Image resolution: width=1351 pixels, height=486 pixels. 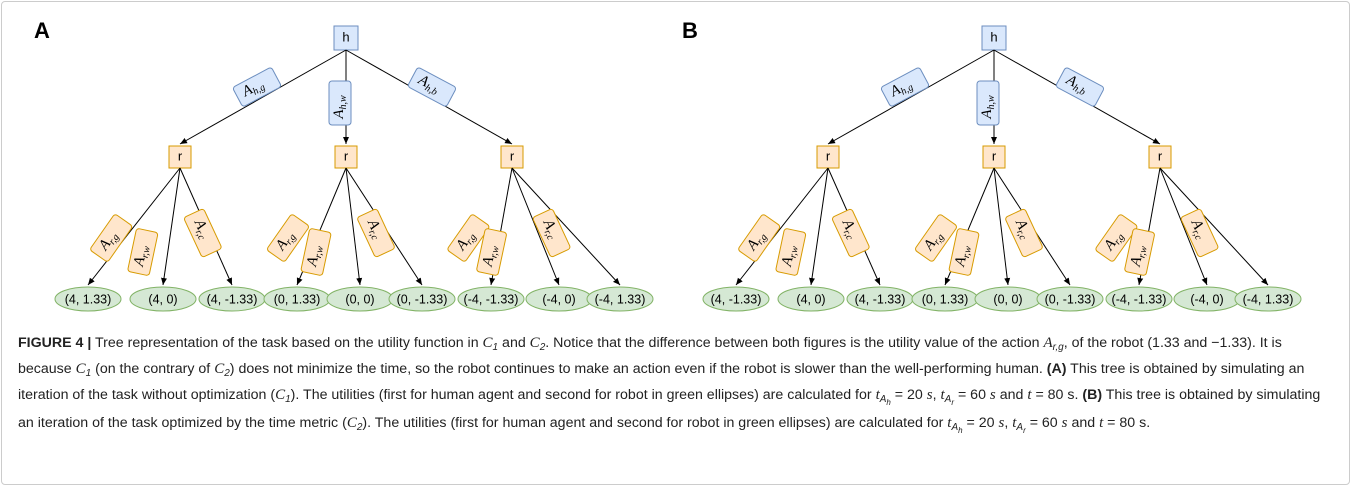 What do you see at coordinates (1092, 394) in the screenshot?
I see `caption-run: (B)` at bounding box center [1092, 394].